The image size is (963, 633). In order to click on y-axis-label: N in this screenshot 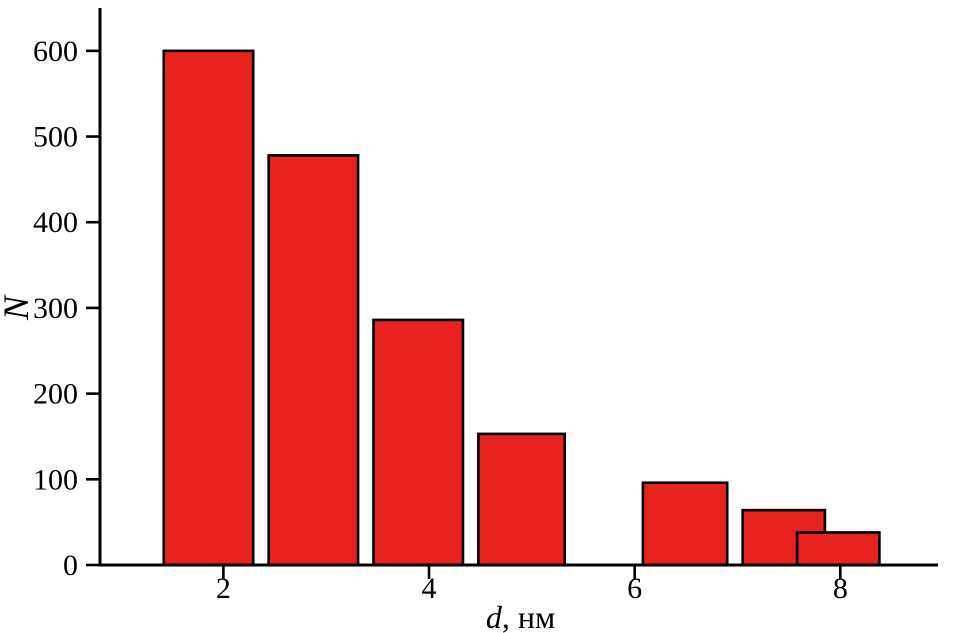, I will do `click(19, 308)`.